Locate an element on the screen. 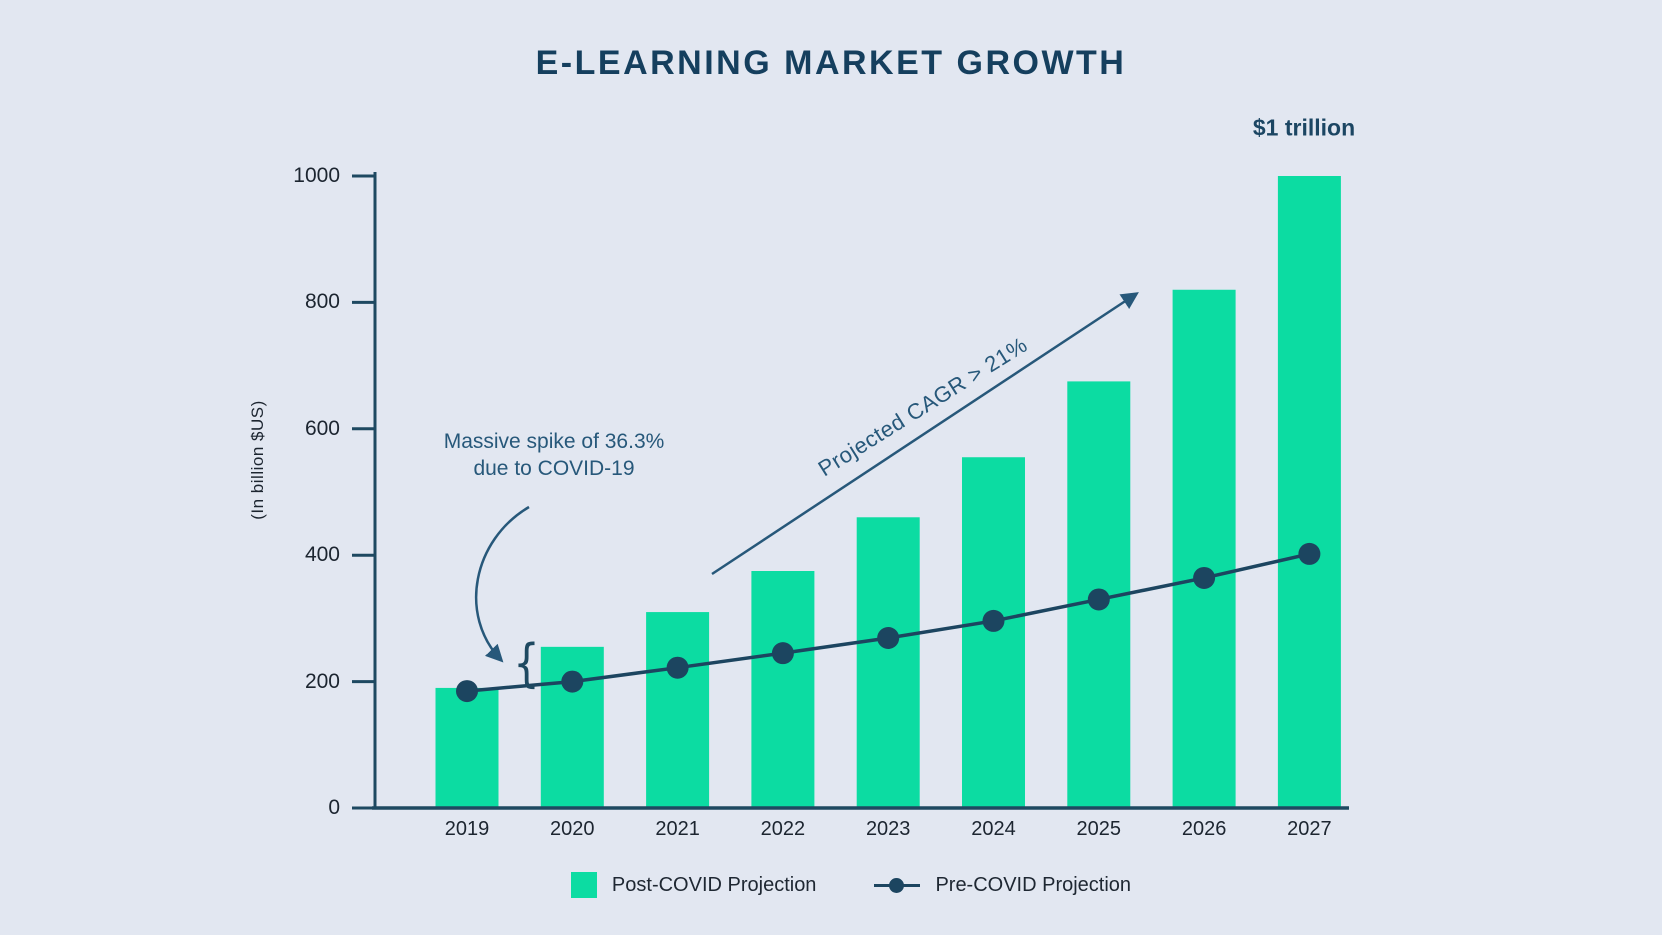 The width and height of the screenshot is (1662, 935). bar-2021 is located at coordinates (678, 710).